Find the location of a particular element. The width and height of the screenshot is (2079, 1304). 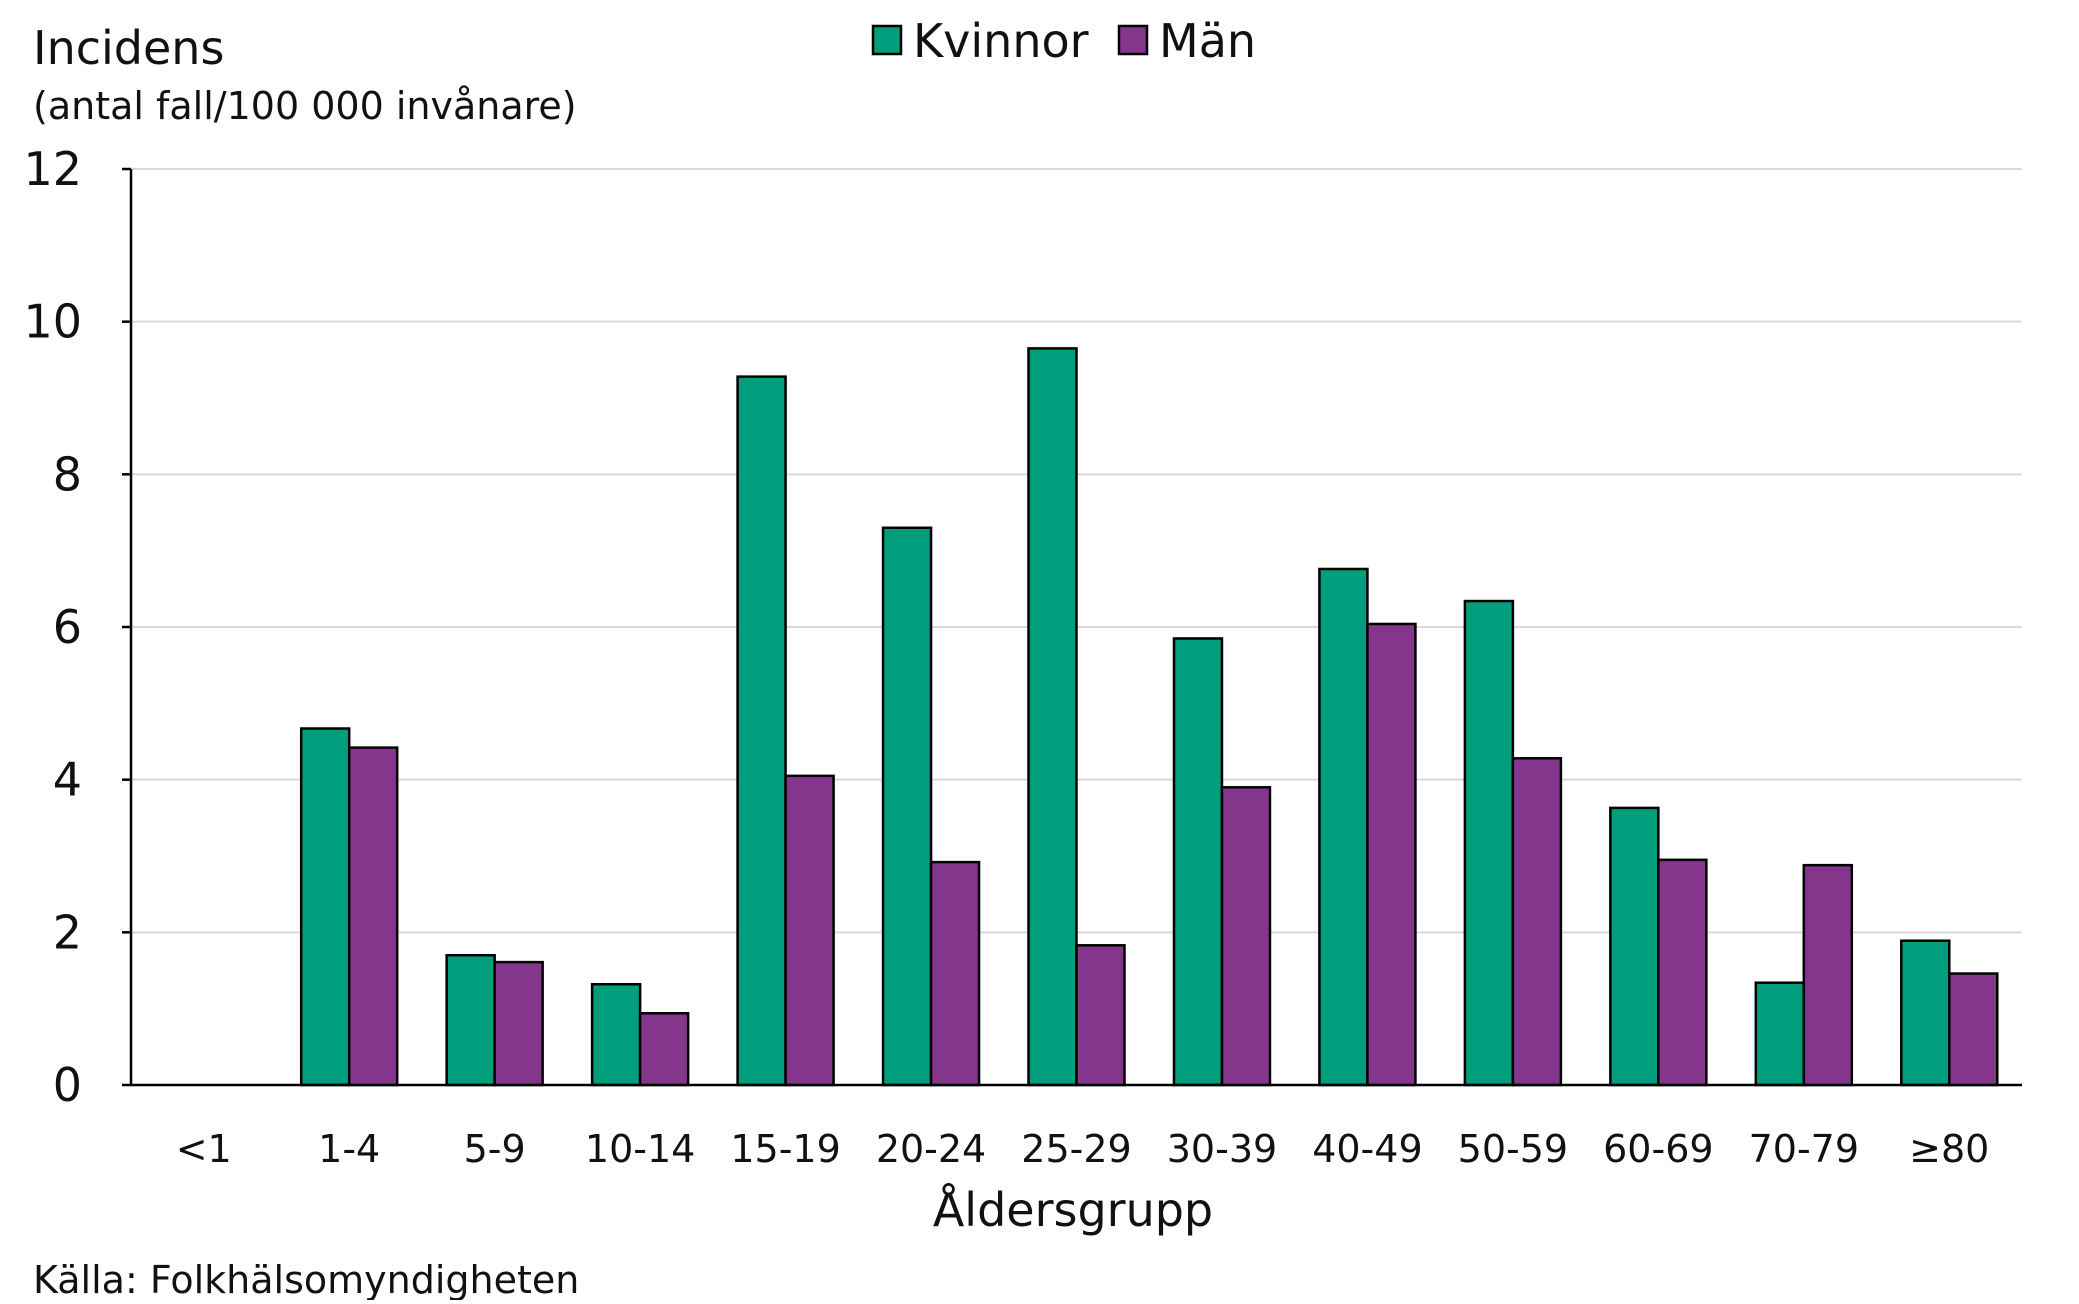

y-axis-subtitle: (antal fall/100 000 invånare) is located at coordinates (305, 106).